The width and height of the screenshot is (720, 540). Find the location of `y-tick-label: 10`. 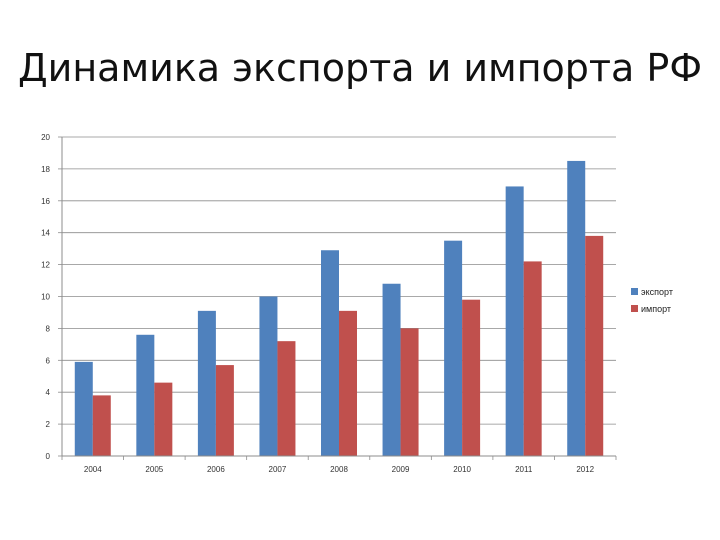

y-tick-label: 10 is located at coordinates (45, 297).